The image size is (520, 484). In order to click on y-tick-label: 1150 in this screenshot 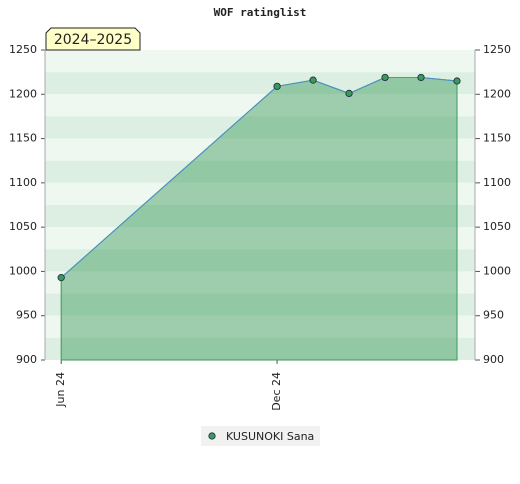, I will do `click(23, 138)`.